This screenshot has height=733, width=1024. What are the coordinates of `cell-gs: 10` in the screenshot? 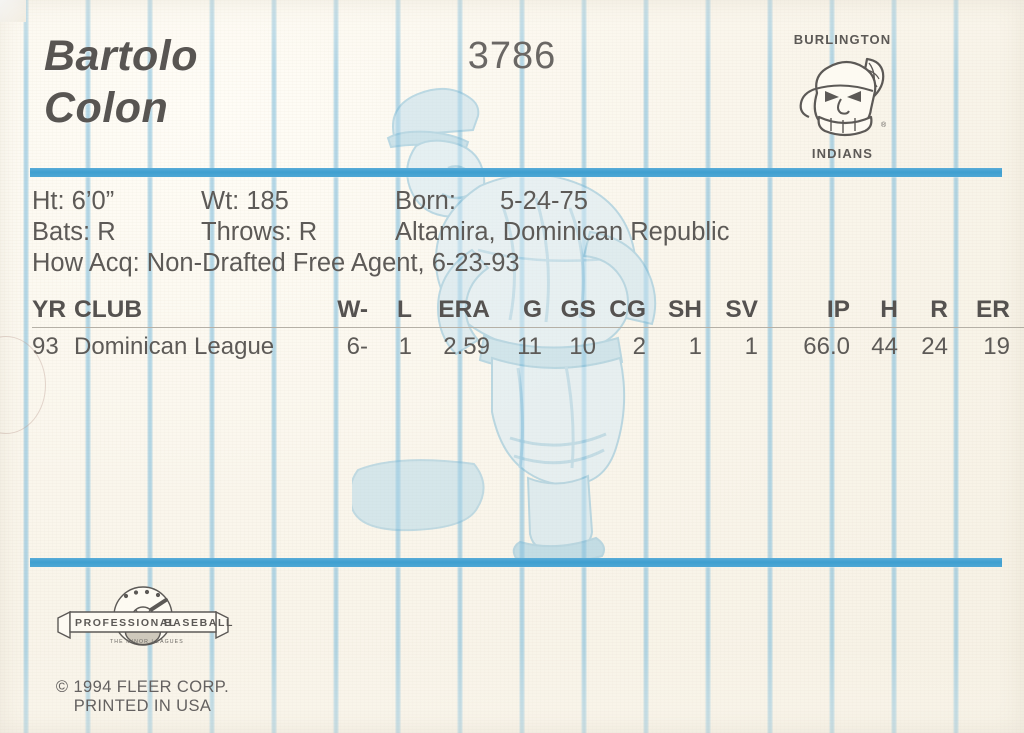 It's located at (582, 346).